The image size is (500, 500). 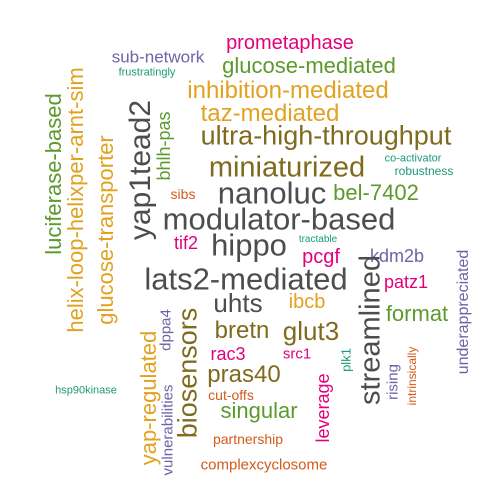 I want to click on word-hsp90kinase: hsp90kinase, so click(x=86, y=390).